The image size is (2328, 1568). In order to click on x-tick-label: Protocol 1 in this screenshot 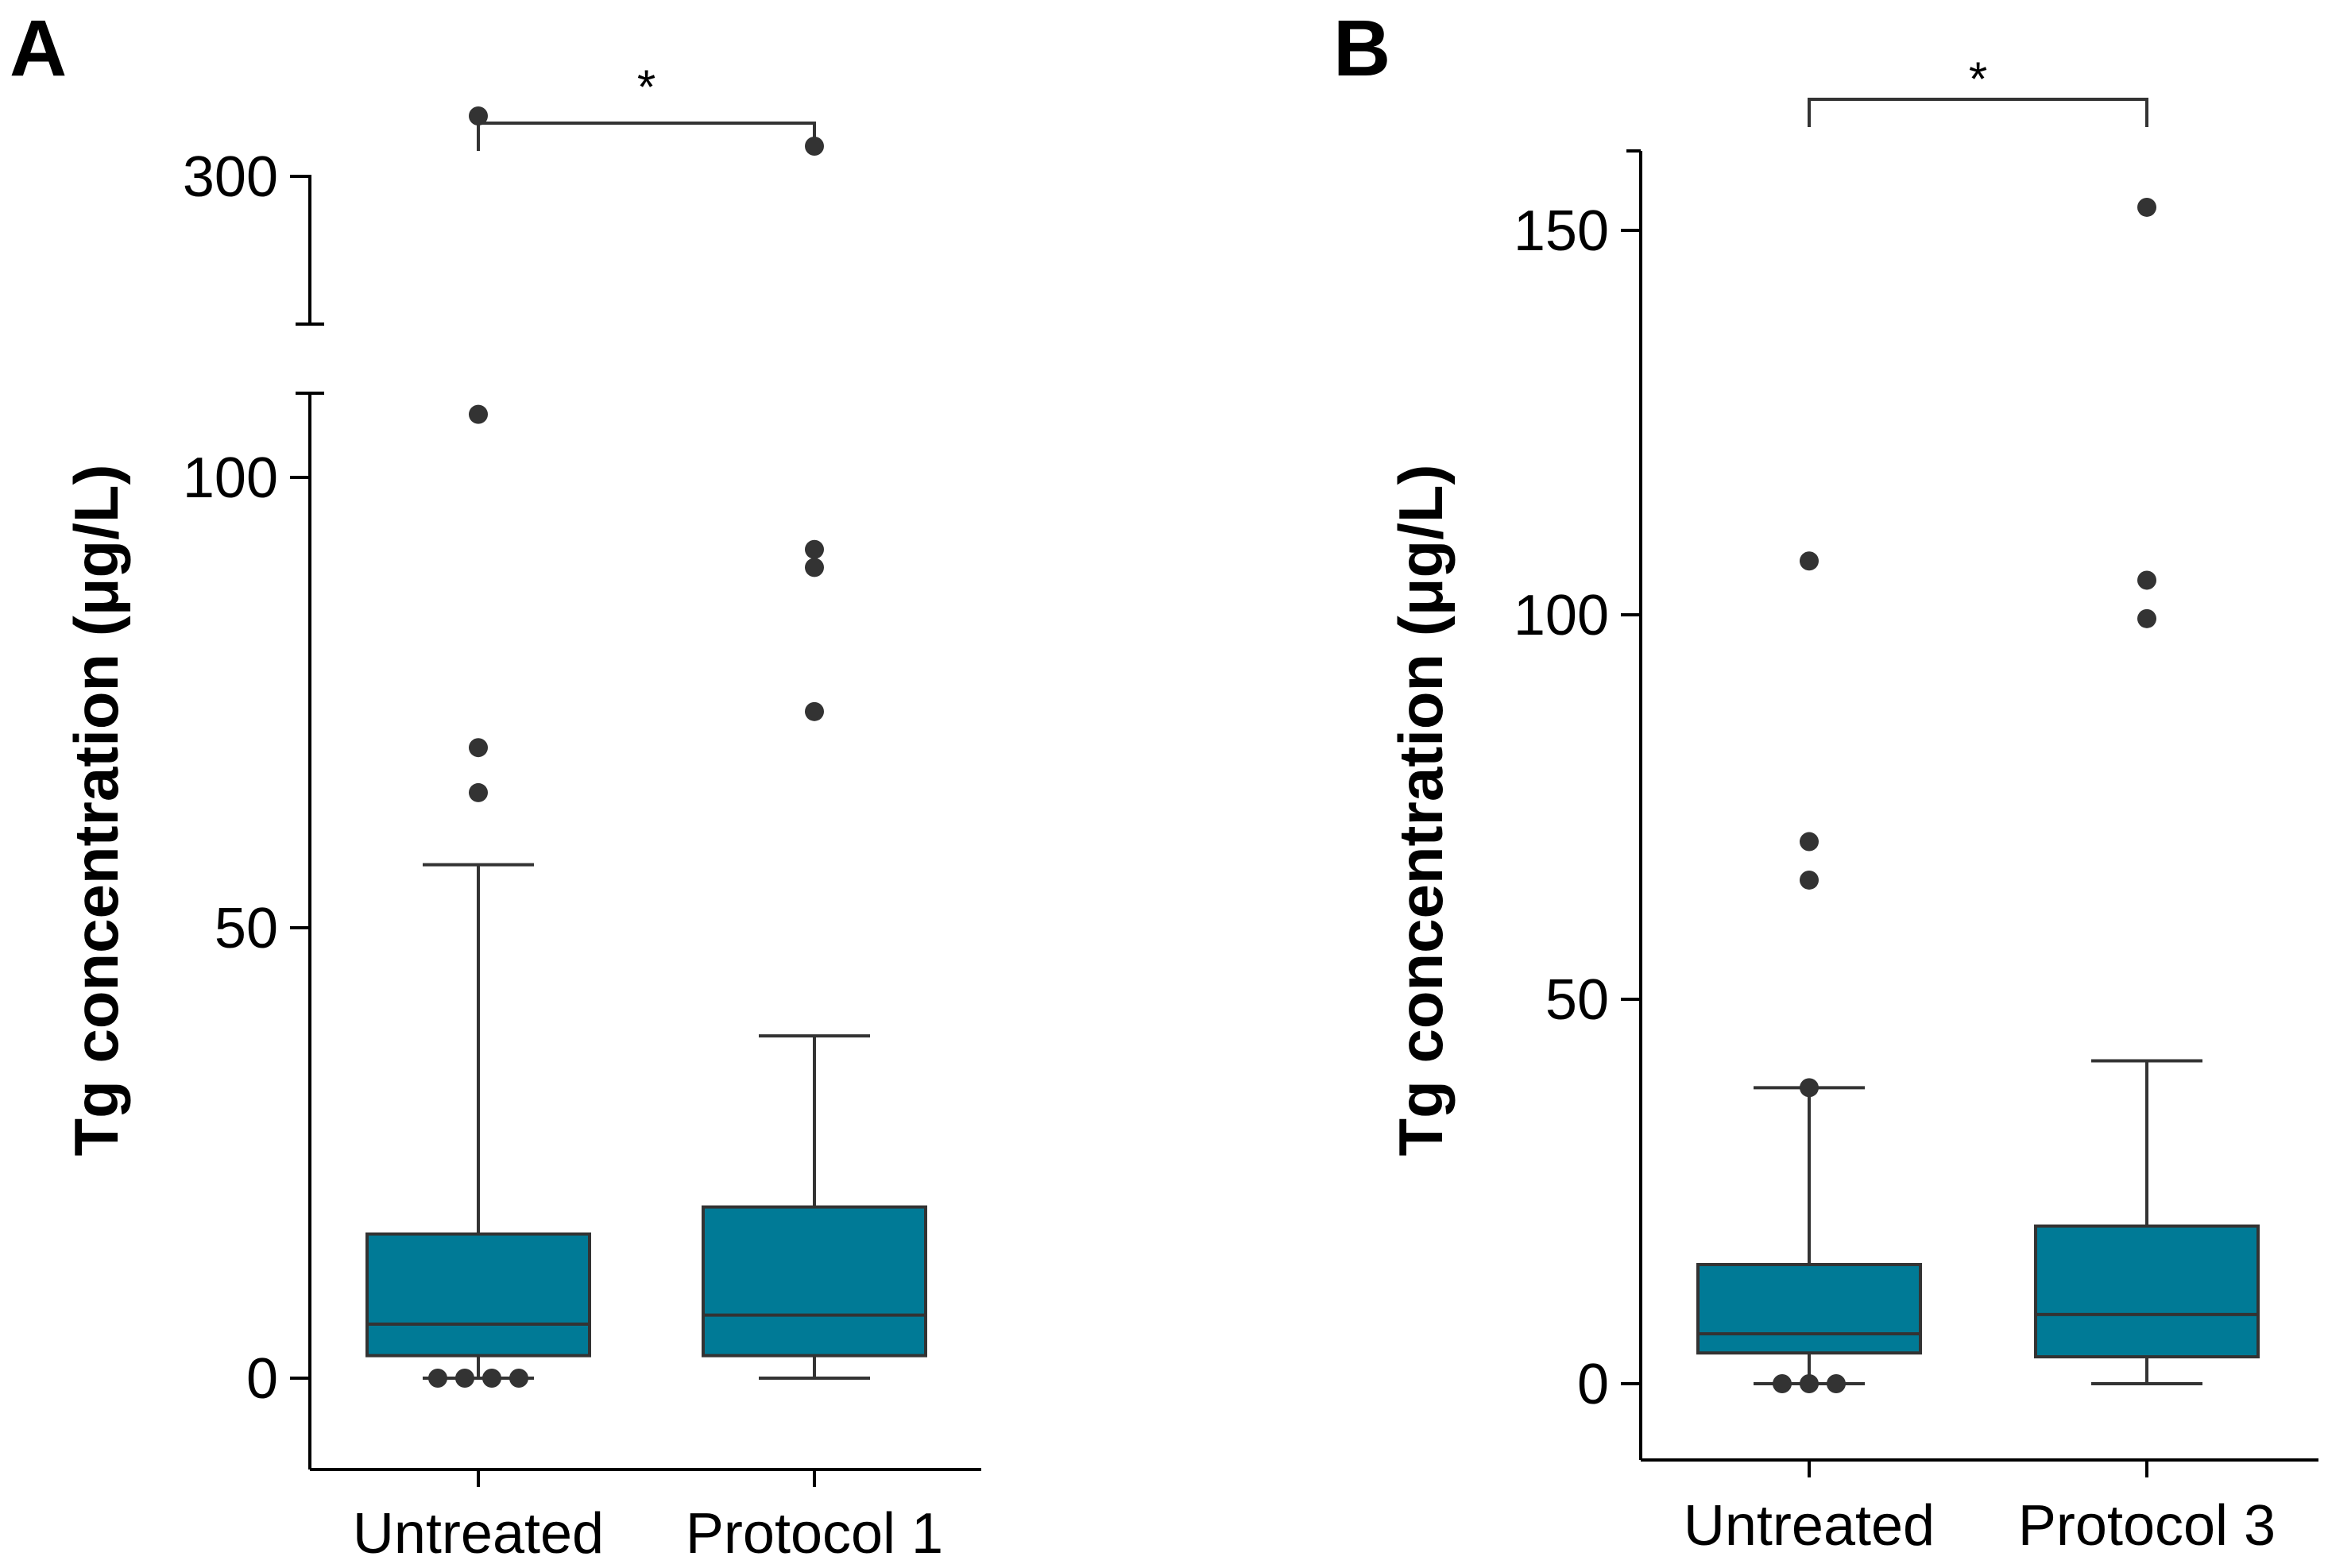, I will do `click(814, 1534)`.